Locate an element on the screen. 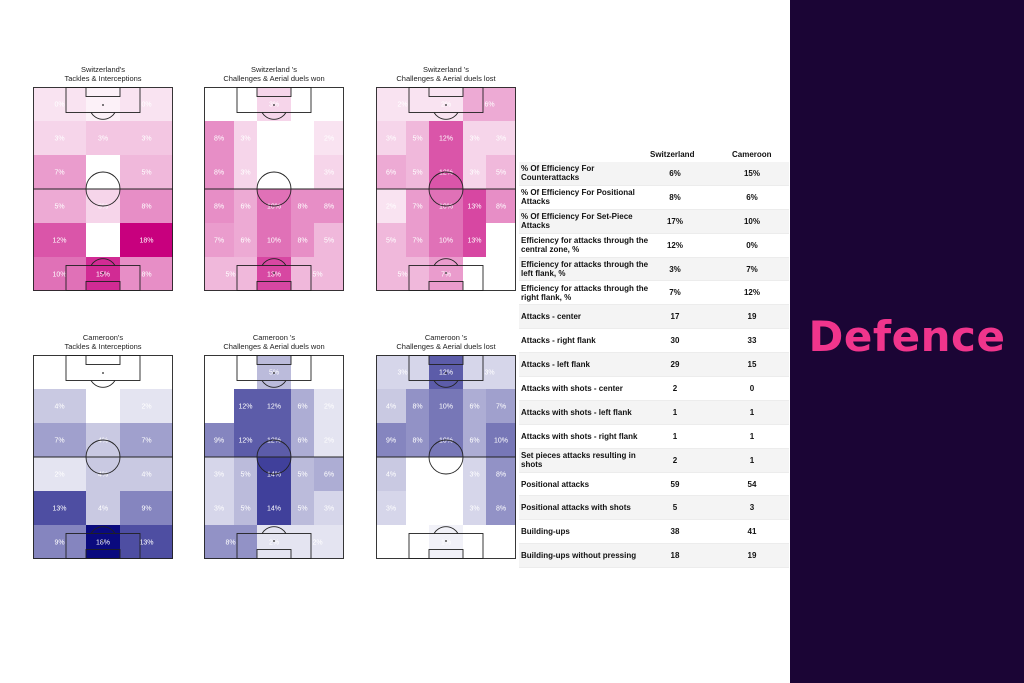 The image size is (1024, 683). heatmap-cell-label: 14% is located at coordinates (274, 509).